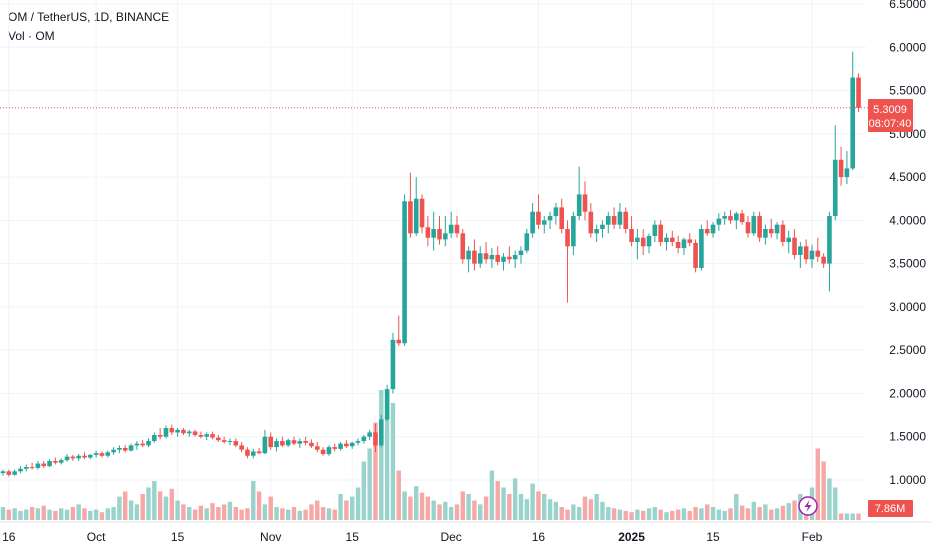 The height and width of the screenshot is (550, 932). What do you see at coordinates (31, 36) in the screenshot?
I see `volume-legend: Vol · OM` at bounding box center [31, 36].